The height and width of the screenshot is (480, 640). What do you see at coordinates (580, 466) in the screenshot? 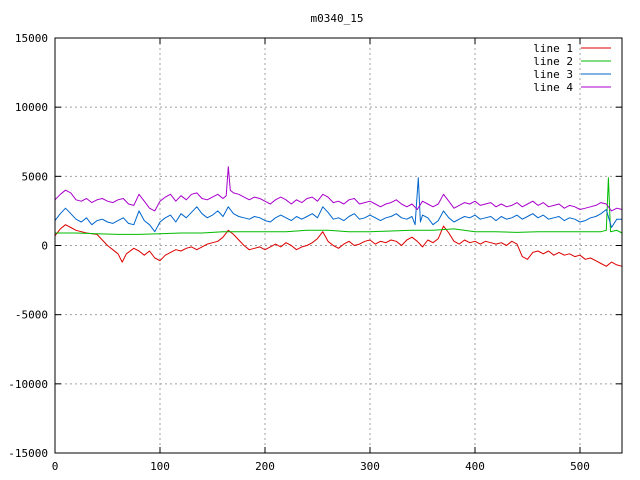
I see `x-tick-label: 500` at bounding box center [580, 466].